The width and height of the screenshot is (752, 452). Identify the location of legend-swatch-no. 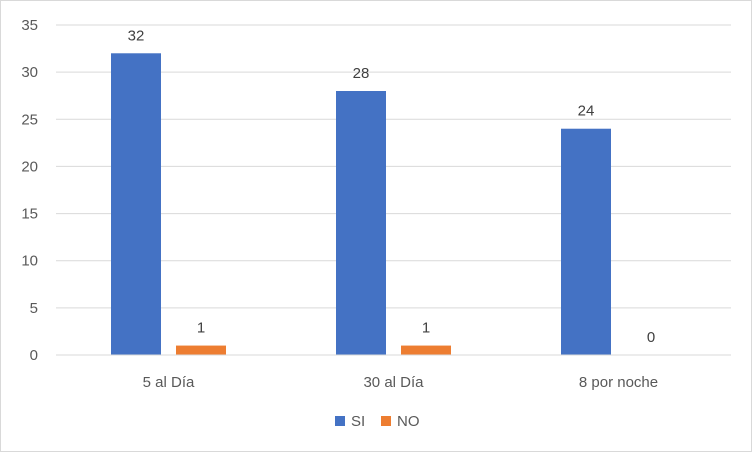
(386, 421).